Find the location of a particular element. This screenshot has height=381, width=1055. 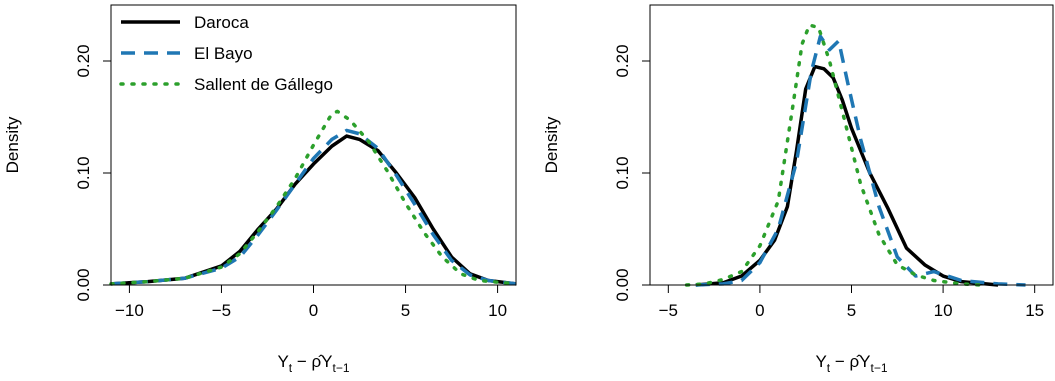

legend-label: Daroca is located at coordinates (221, 22).